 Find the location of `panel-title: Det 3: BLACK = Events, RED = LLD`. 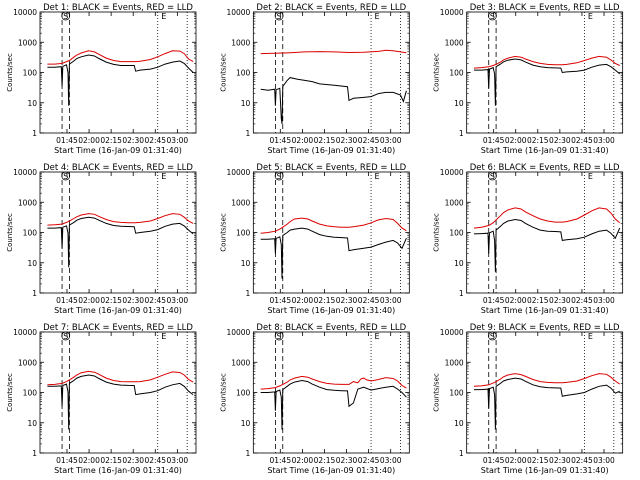

panel-title: Det 3: BLACK = Events, RED = LLD is located at coordinates (545, 8).